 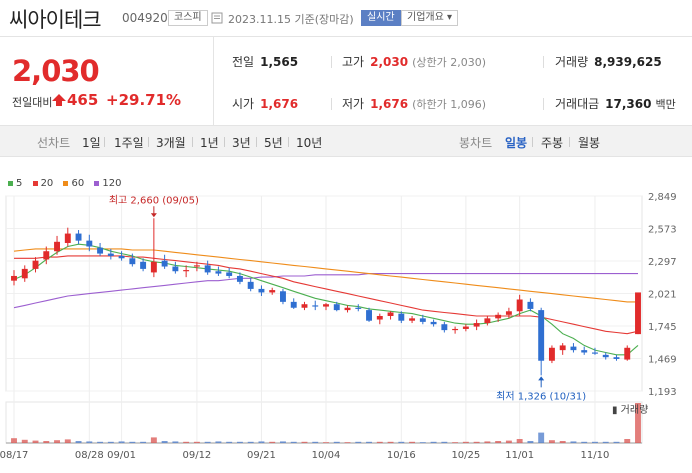 I want to click on high-stat: 고가 2,030 (상한가 2,030), so click(x=414, y=61).